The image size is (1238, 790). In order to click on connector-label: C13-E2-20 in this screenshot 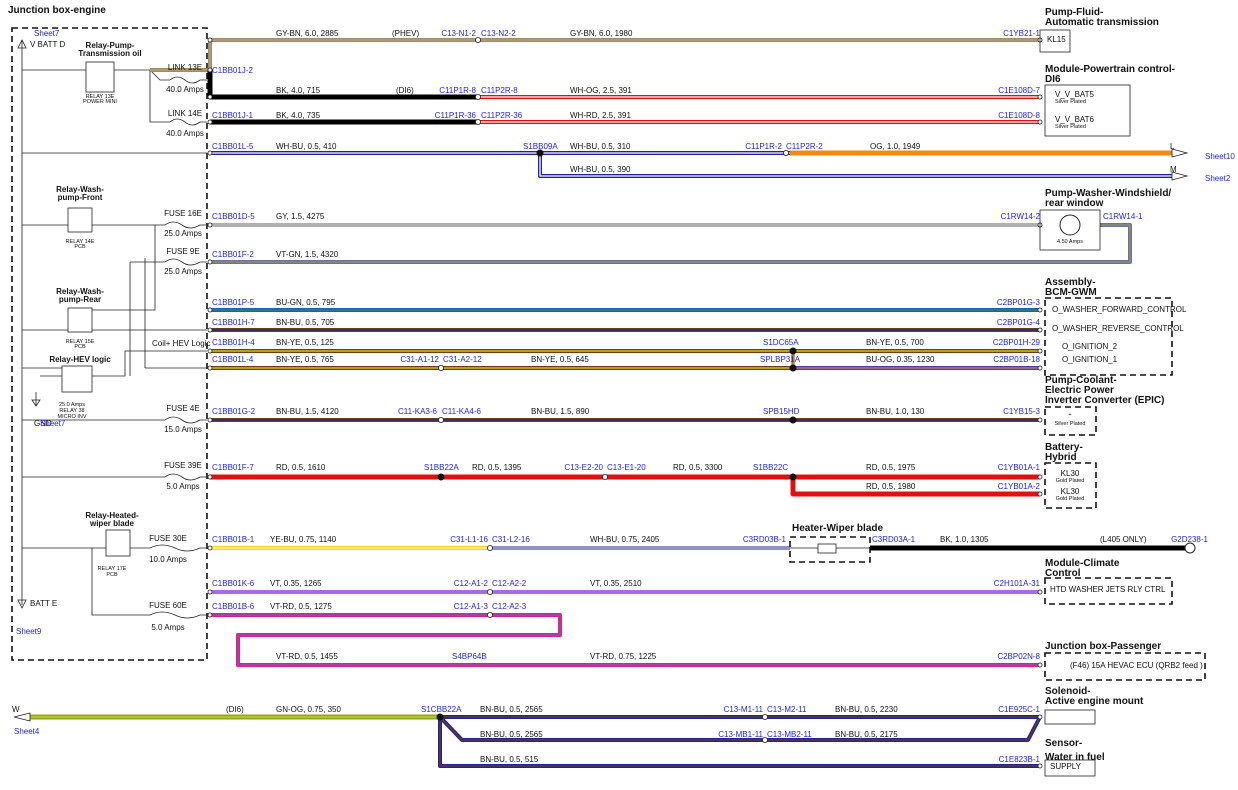, I will do `click(583, 467)`.